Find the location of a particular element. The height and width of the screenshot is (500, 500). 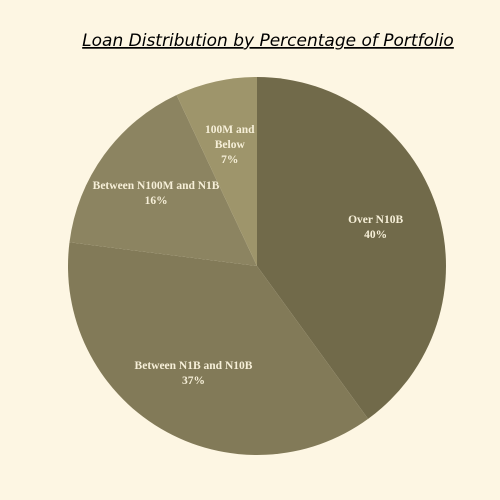

category-label: 100M and Below is located at coordinates (230, 137).